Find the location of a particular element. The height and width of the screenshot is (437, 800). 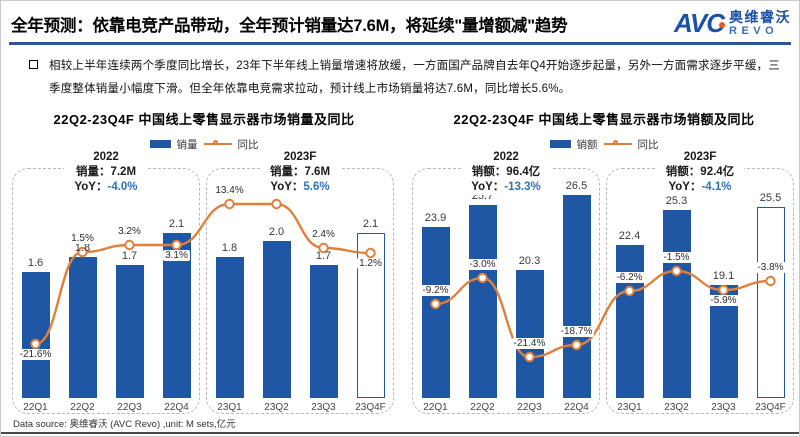

bar-22Q1 is located at coordinates (35, 335).